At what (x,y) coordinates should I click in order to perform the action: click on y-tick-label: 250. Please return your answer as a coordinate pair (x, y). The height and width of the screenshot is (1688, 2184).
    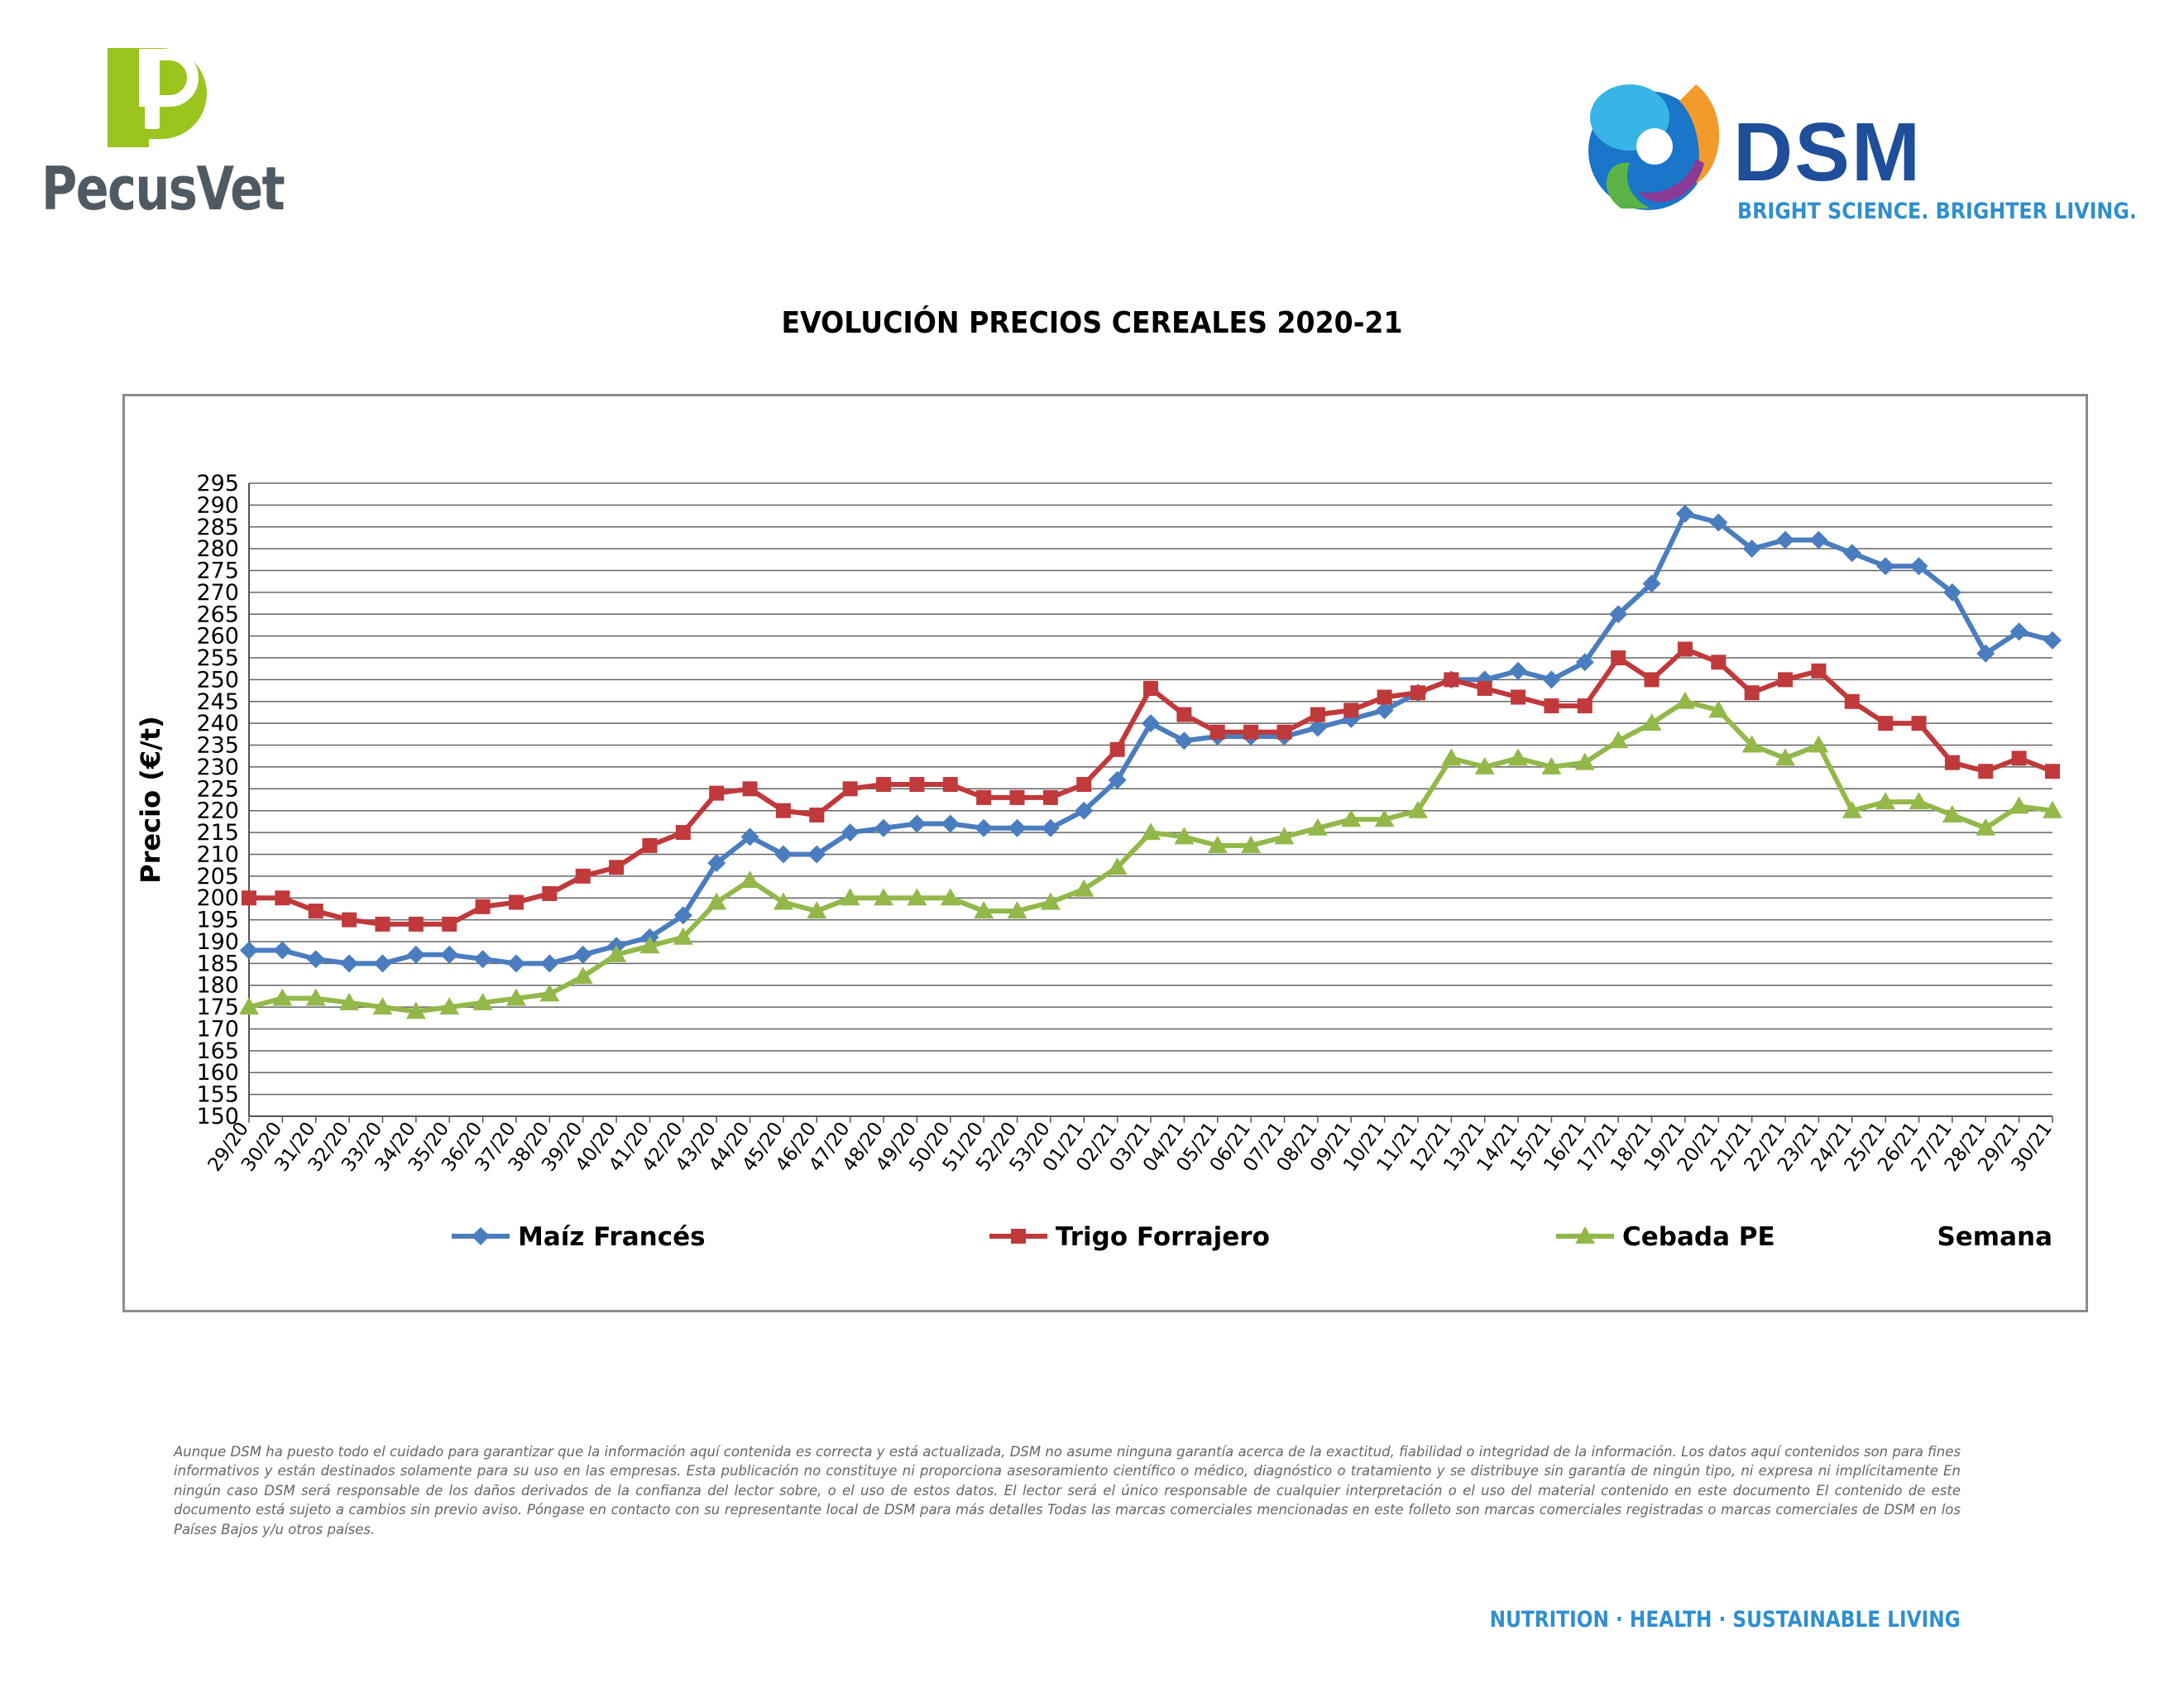
    Looking at the image, I should click on (217, 680).